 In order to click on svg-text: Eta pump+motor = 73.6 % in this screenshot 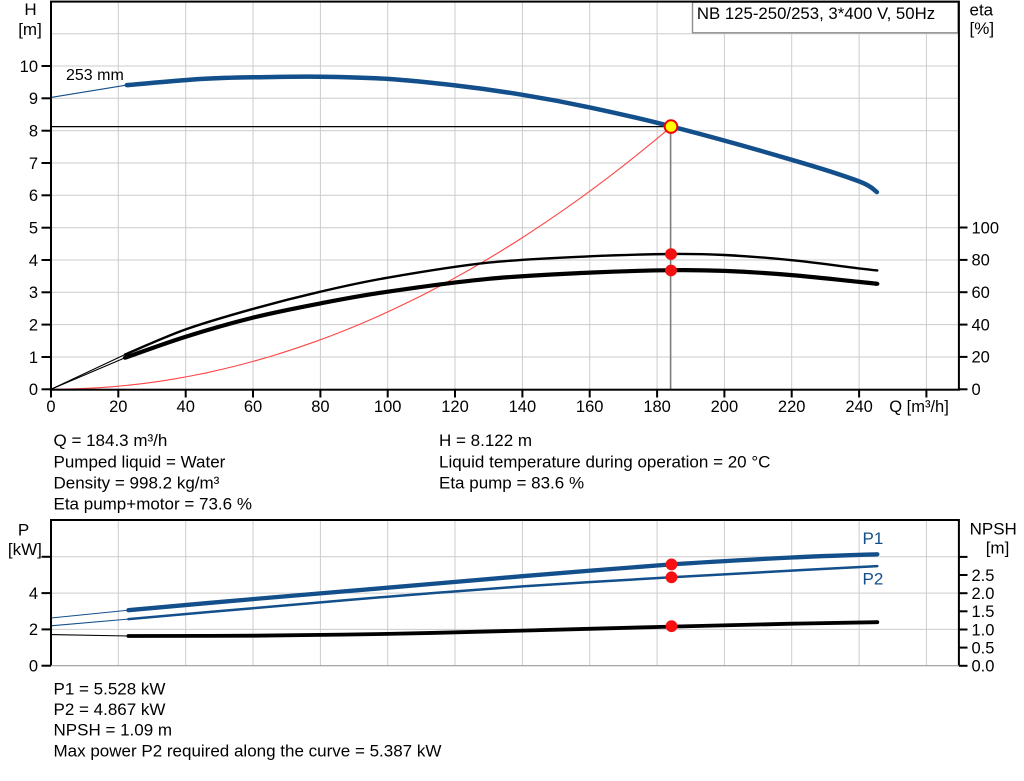, I will do `click(153, 504)`.